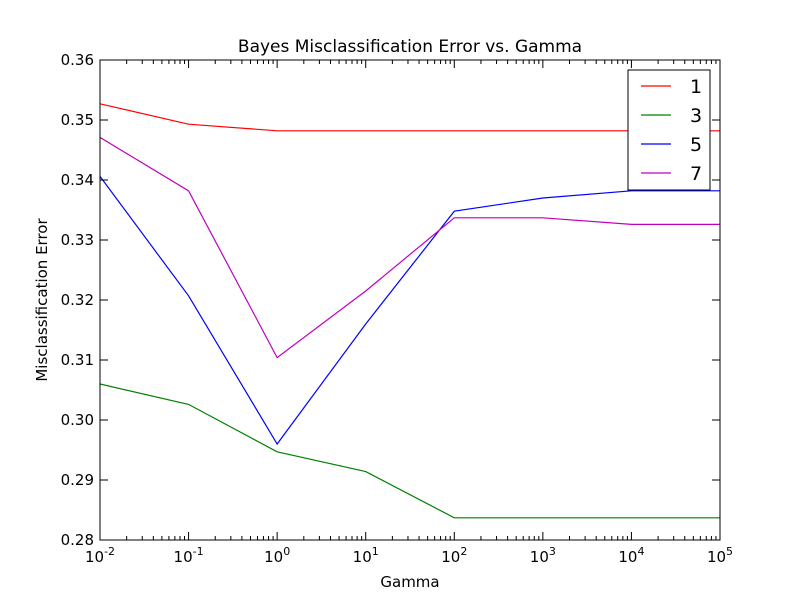 Image resolution: width=800 pixels, height=600 pixels. Describe the element at coordinates (77, 300) in the screenshot. I see `y-tick-label: 0.32` at that location.